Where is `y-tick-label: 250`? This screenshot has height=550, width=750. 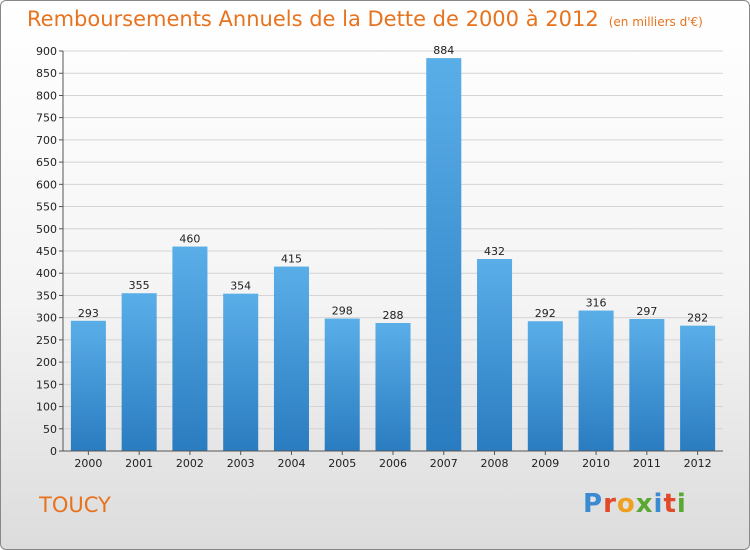
y-tick-label: 250 is located at coordinates (46, 340).